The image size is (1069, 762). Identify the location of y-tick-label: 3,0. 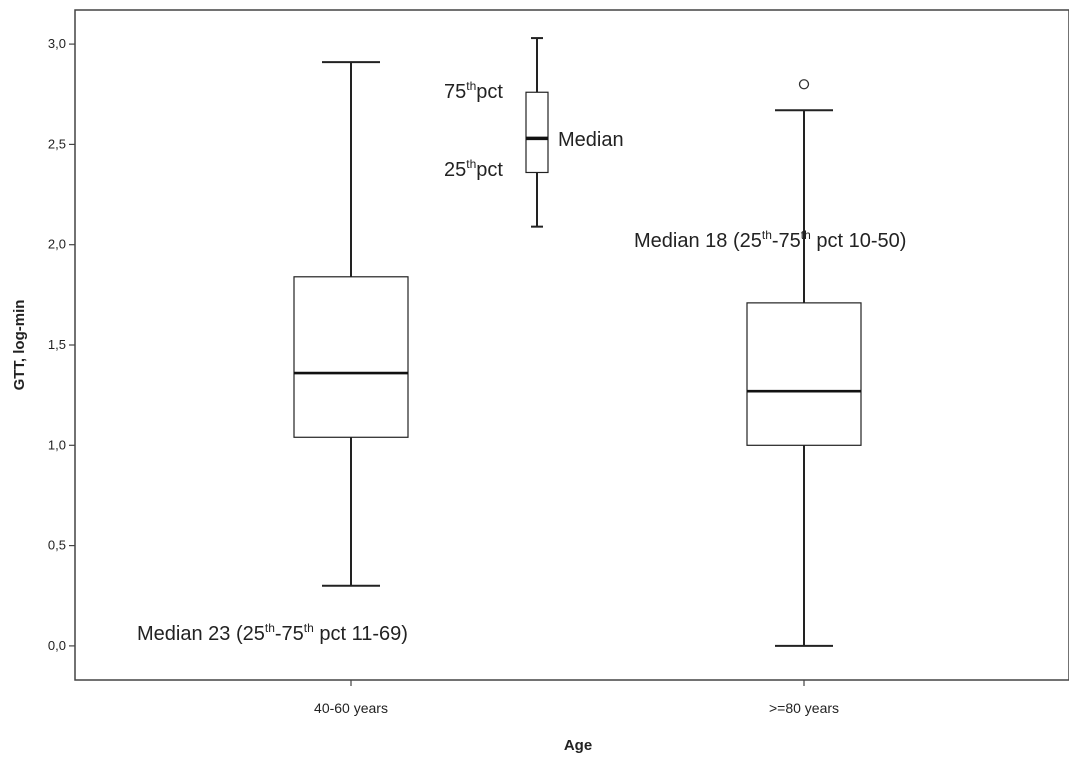
(57, 43).